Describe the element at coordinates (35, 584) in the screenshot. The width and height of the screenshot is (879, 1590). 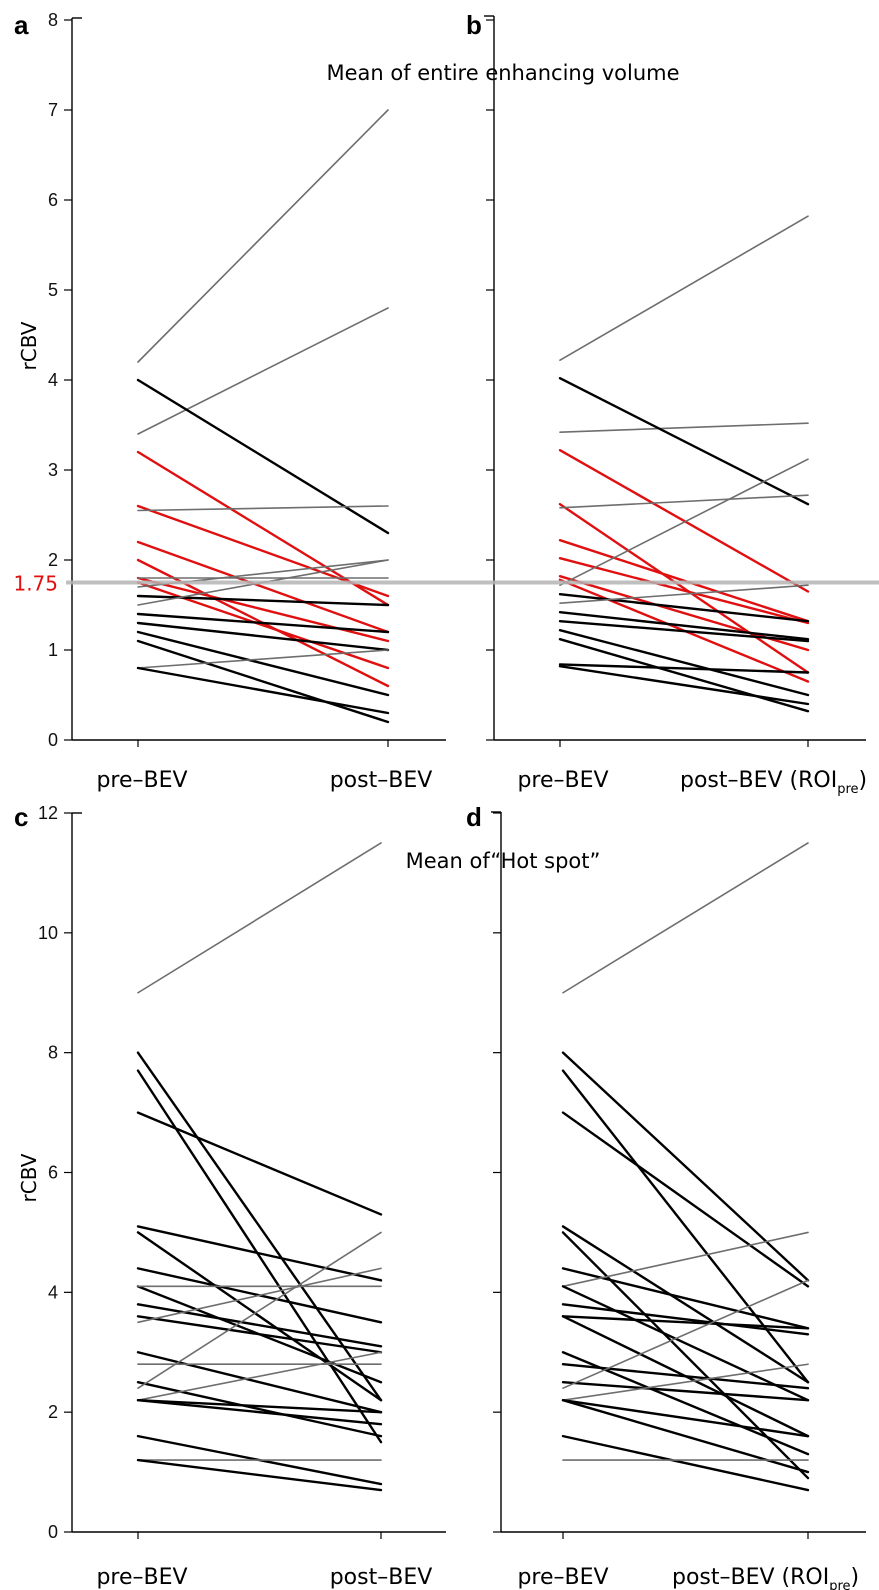
I see `threshold-label: 1.75` at that location.